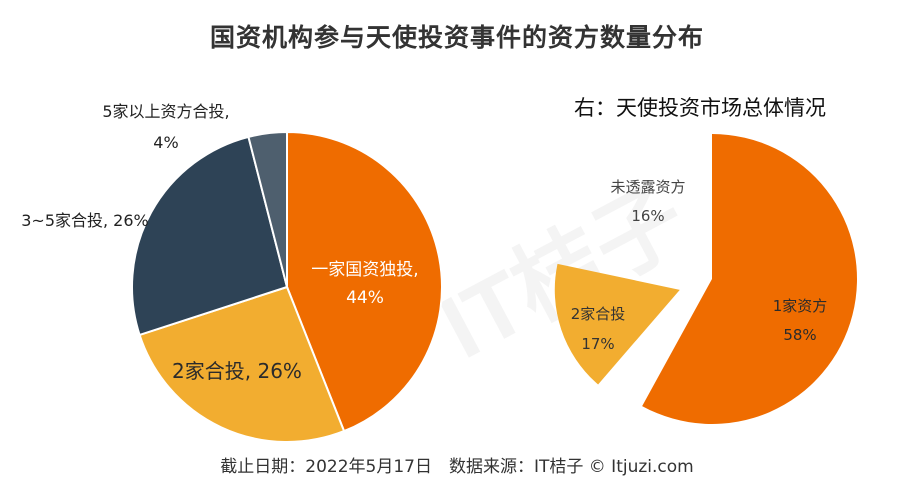 The height and width of the screenshot is (487, 914). I want to click on footer-source: 截止日期：2022年5月17日 数据来源：IT桔子 © Itjuzi.com, so click(457, 467).